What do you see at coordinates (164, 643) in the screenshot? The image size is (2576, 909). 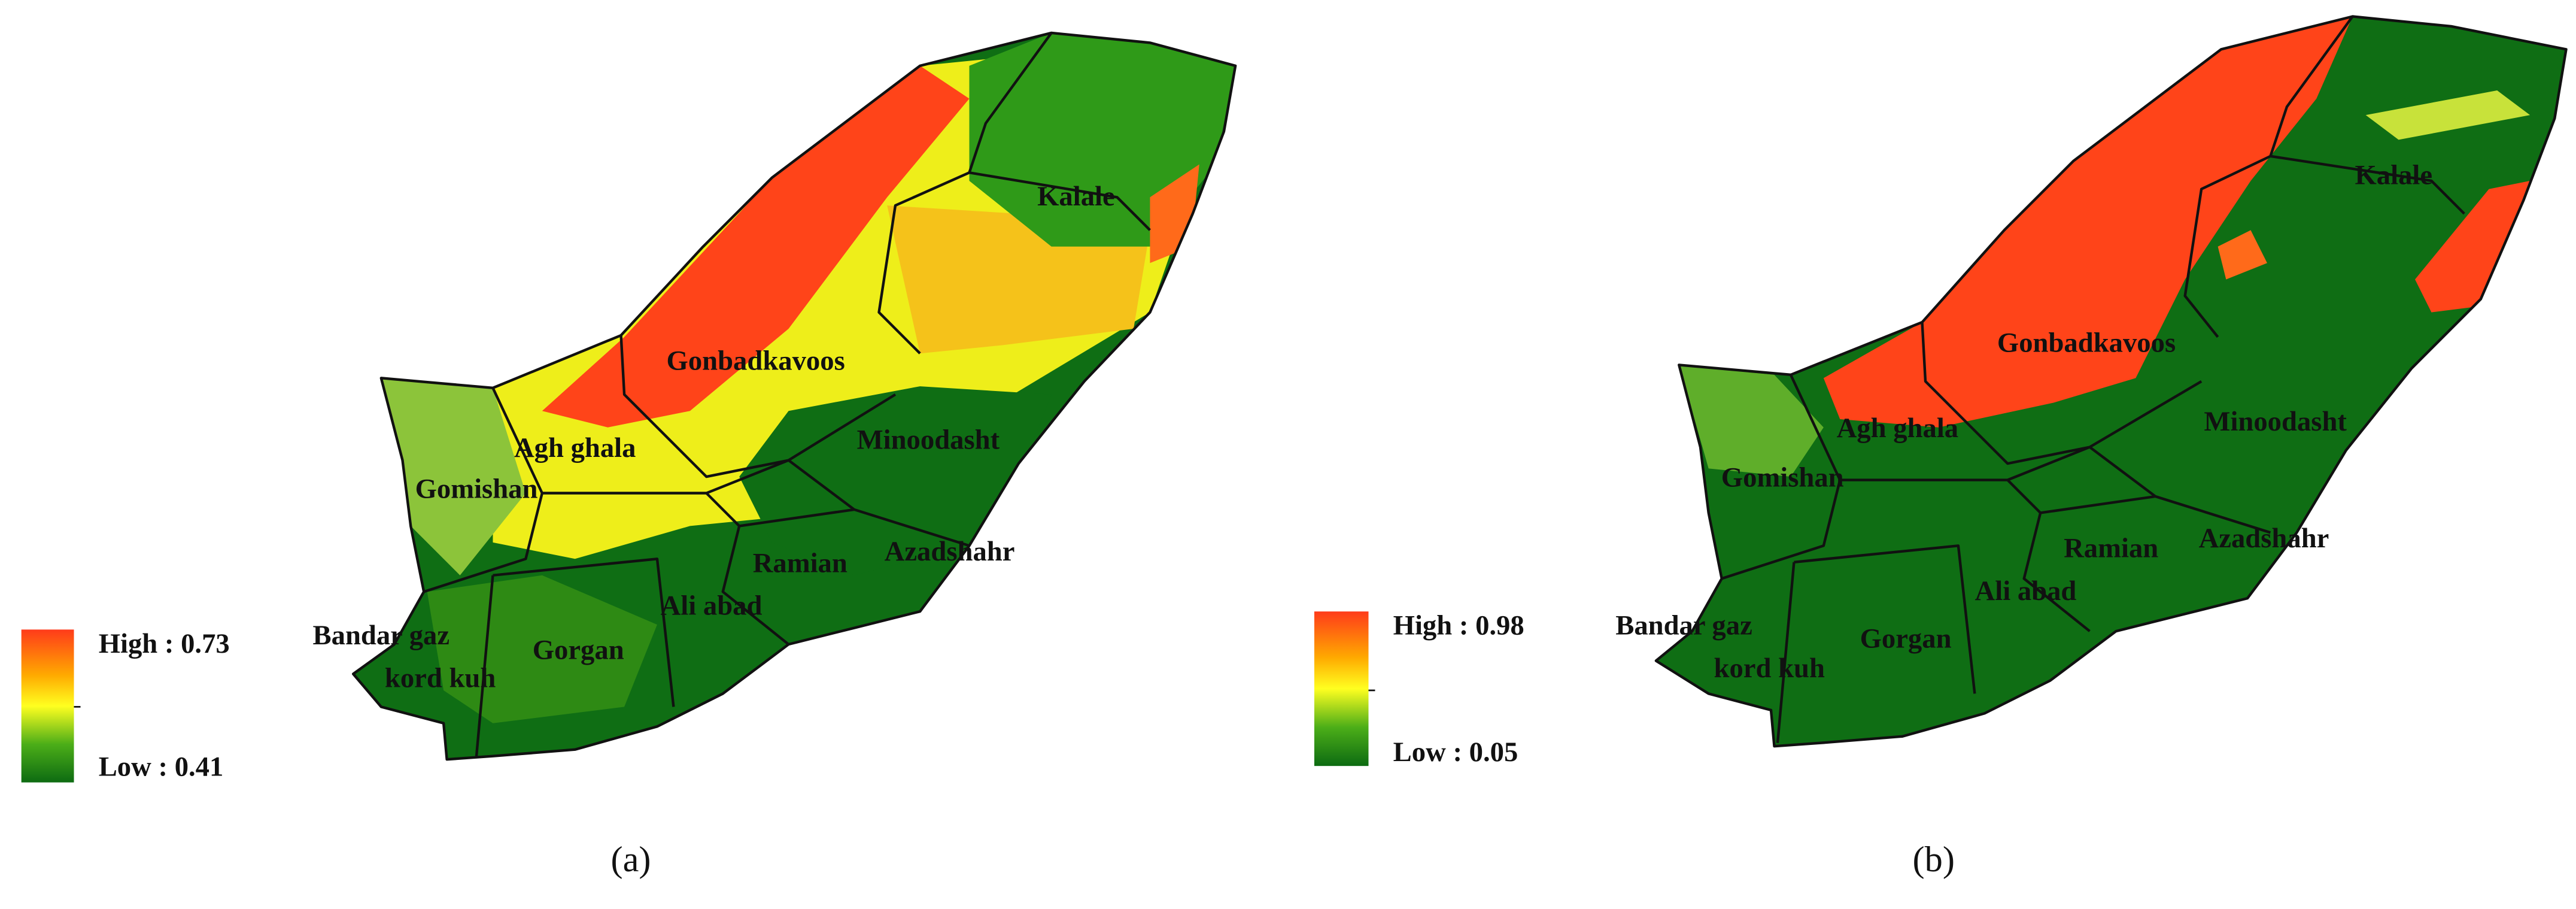 I see `legend-high: High : 0.73` at bounding box center [164, 643].